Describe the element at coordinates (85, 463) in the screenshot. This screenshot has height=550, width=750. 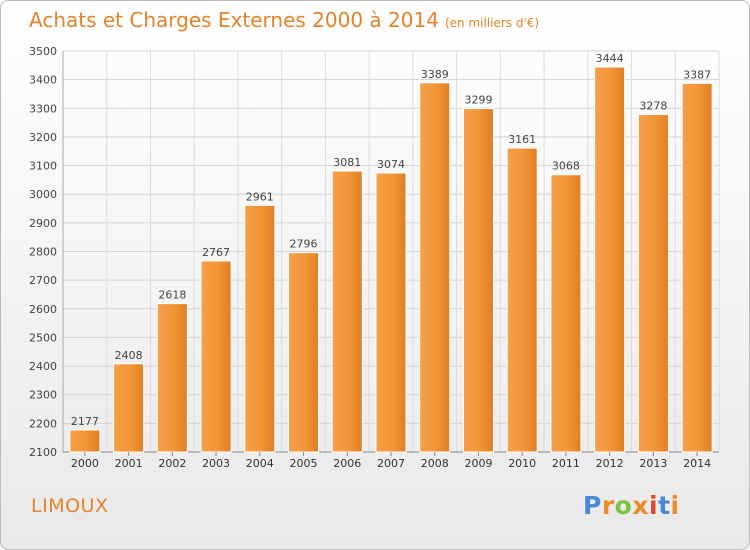
I see `x-tick-label: 2000` at that location.